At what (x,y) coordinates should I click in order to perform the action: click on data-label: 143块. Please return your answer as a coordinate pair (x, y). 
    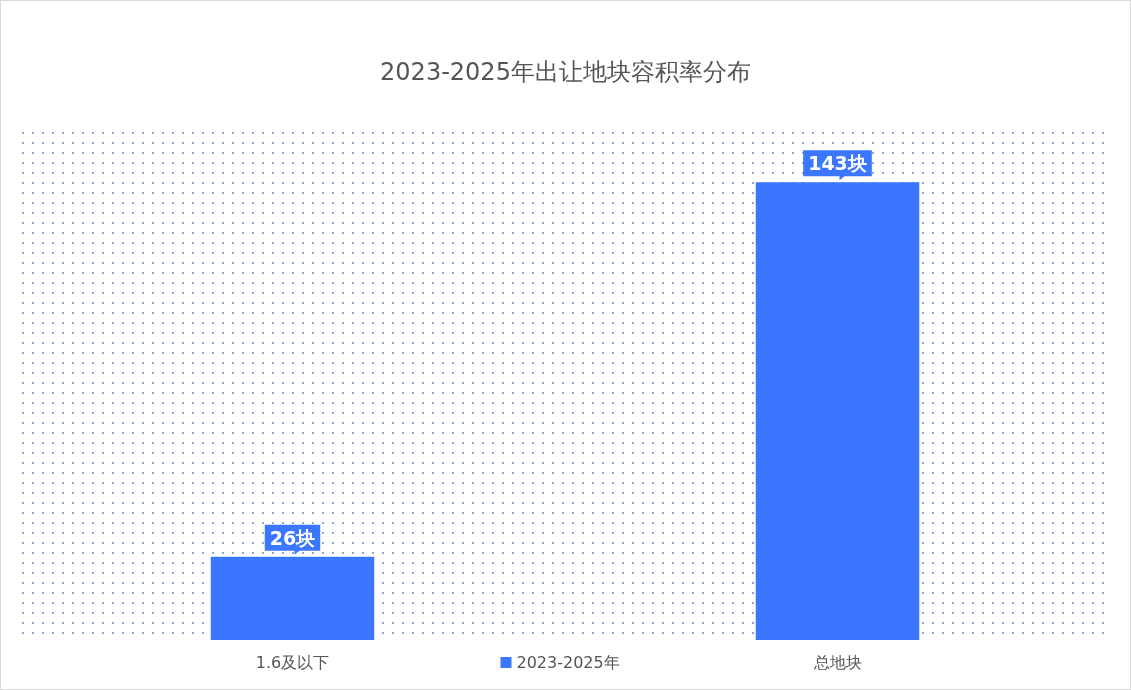
    Looking at the image, I should click on (837, 163).